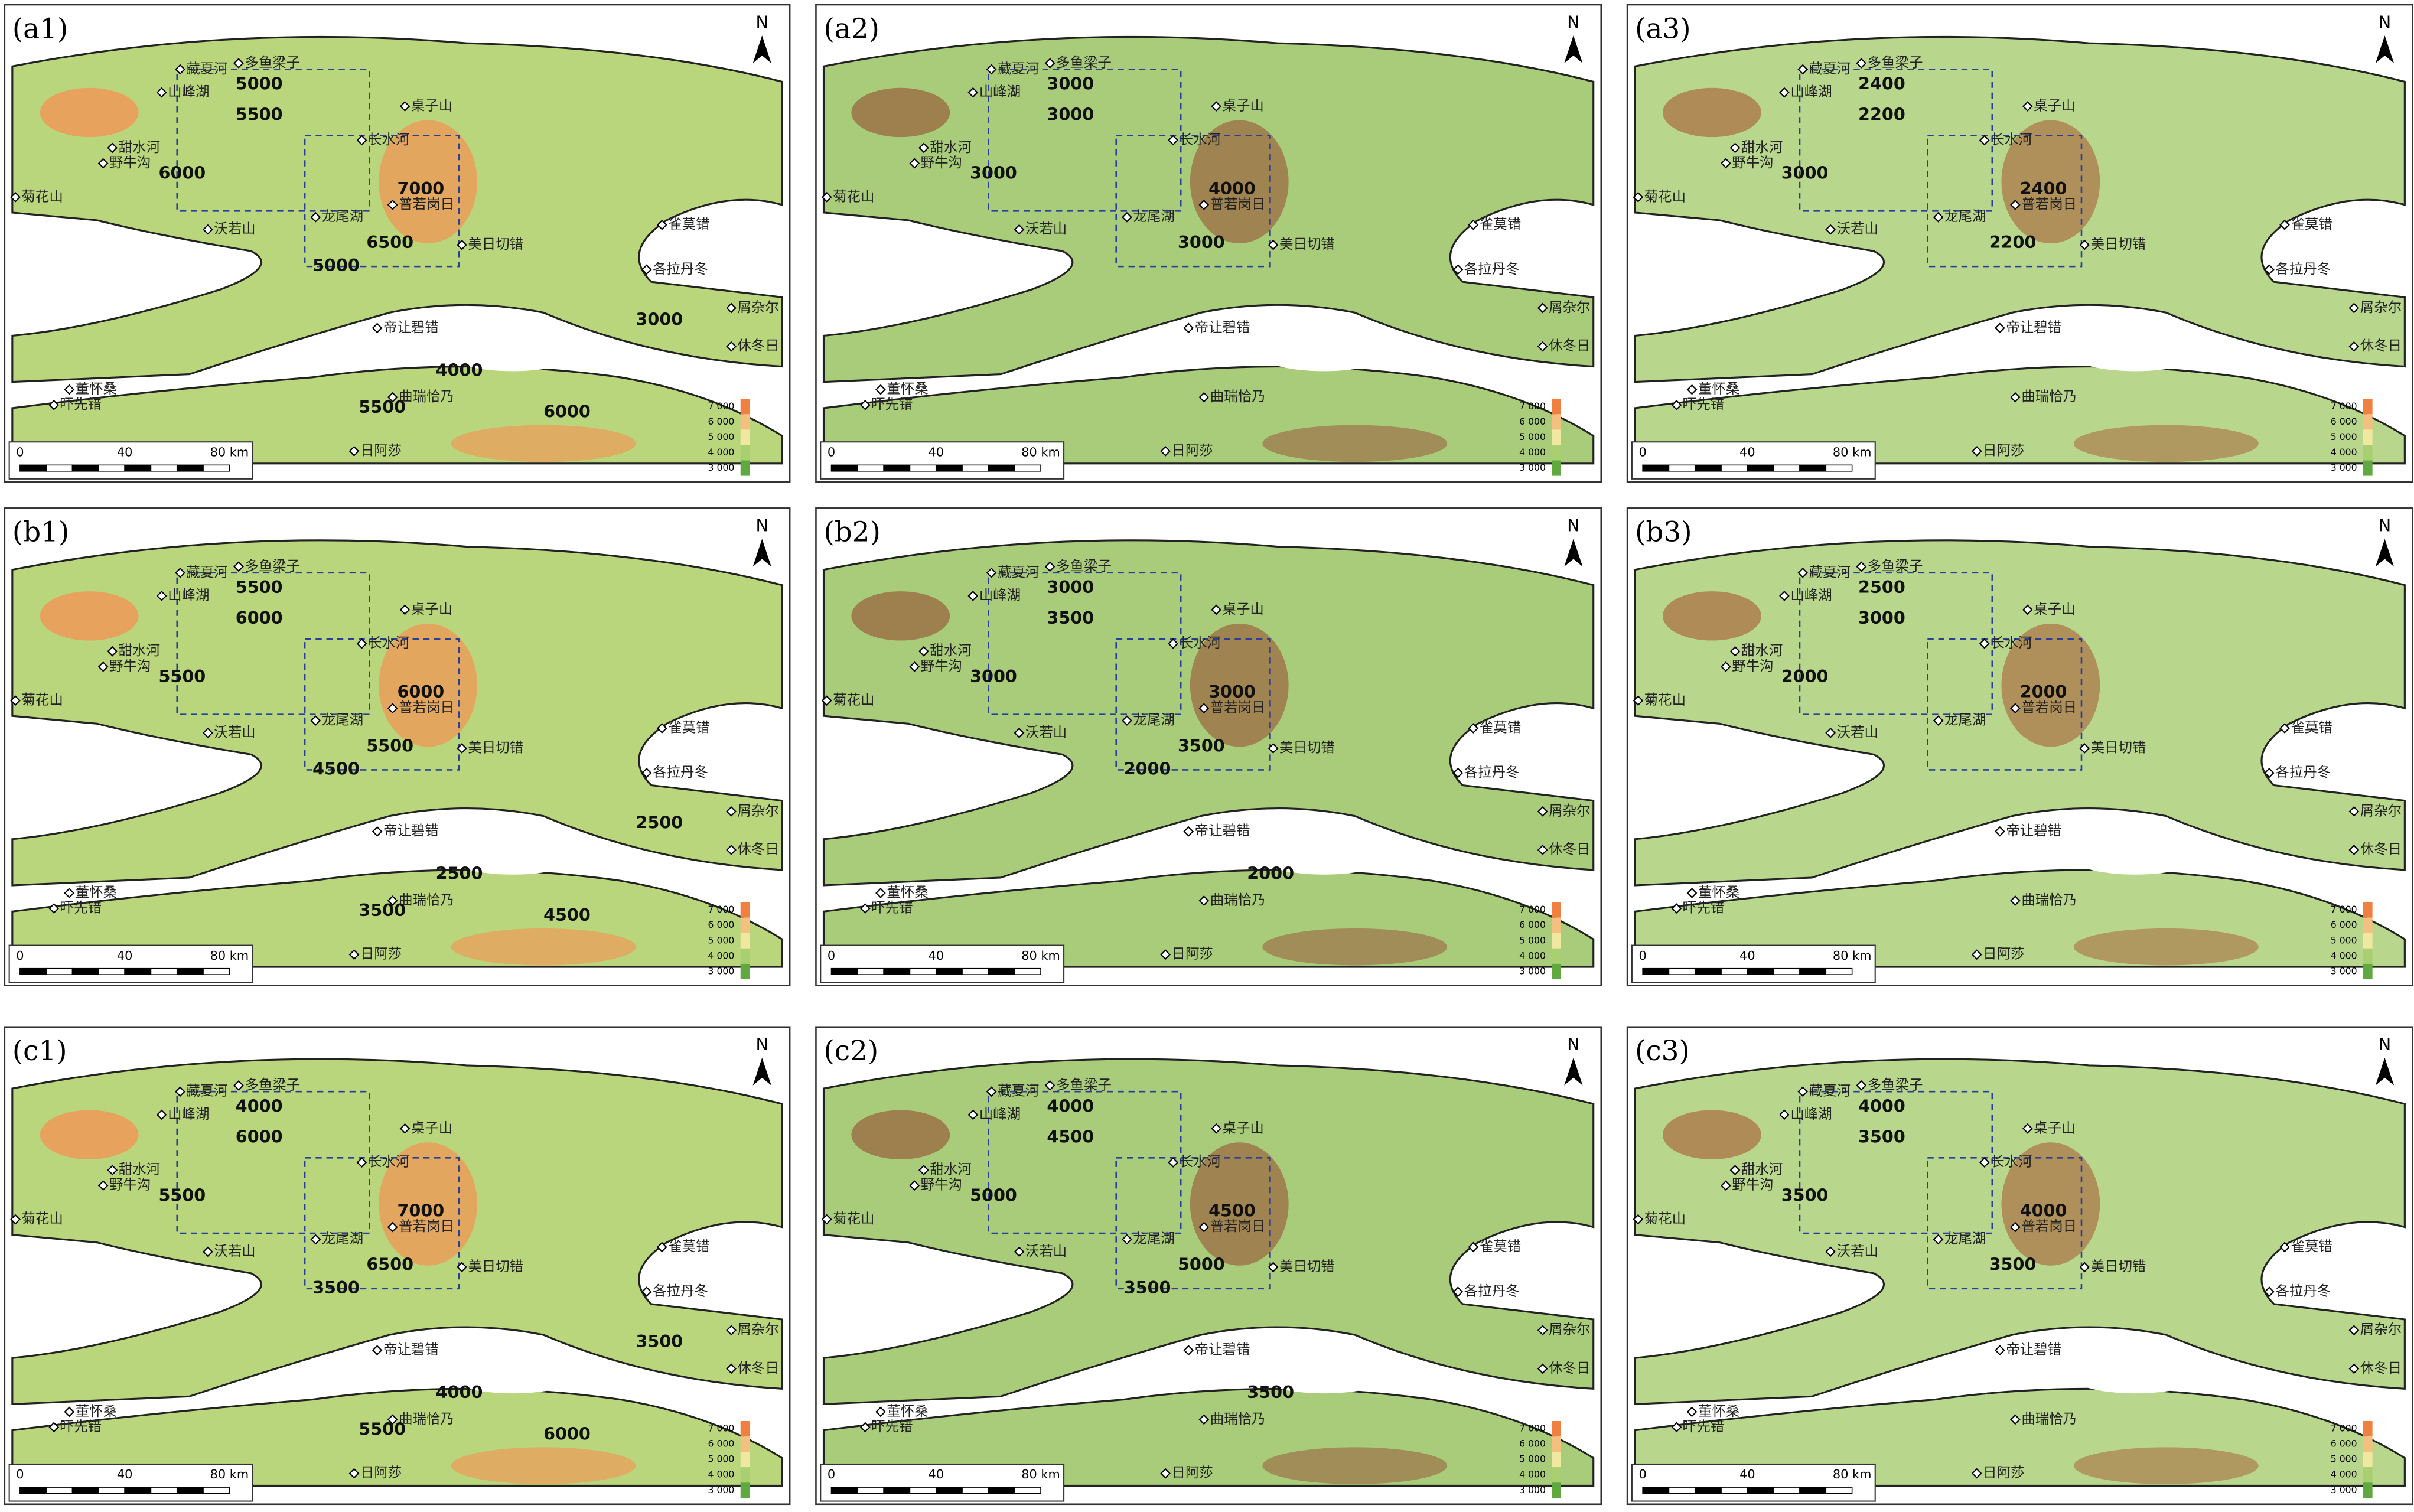  Describe the element at coordinates (1882, 587) in the screenshot. I see `contour-label: 2500` at that location.